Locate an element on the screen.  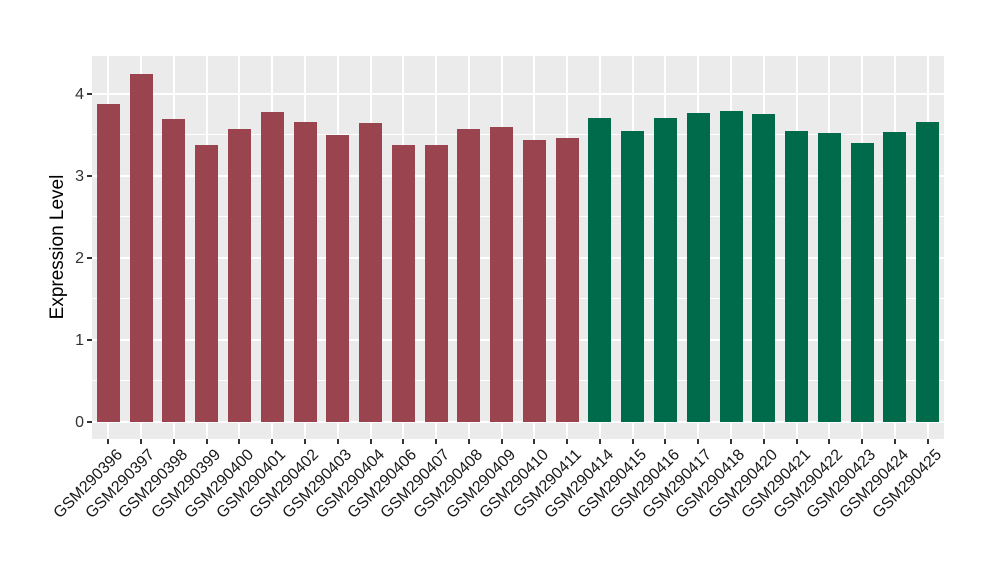
y-tick-label: 4 is located at coordinates (79, 94).